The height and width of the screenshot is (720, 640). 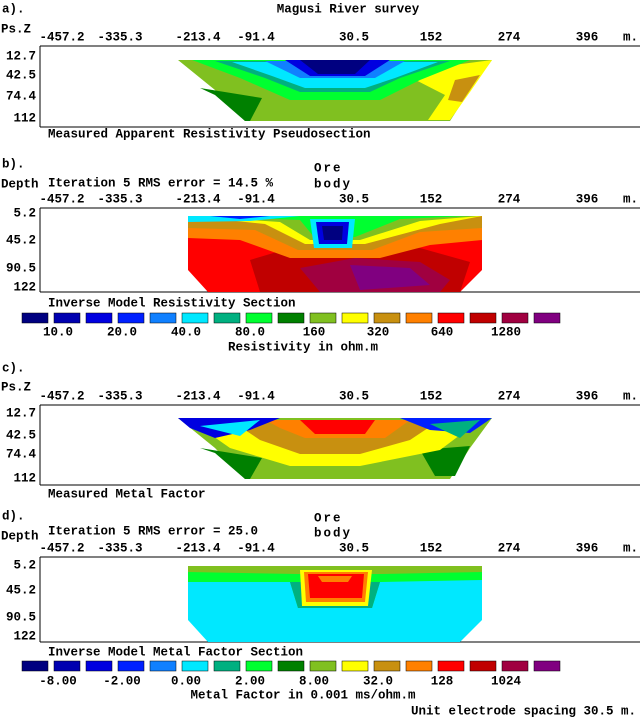 What do you see at coordinates (58, 332) in the screenshot?
I see `legend-label: 10.0` at bounding box center [58, 332].